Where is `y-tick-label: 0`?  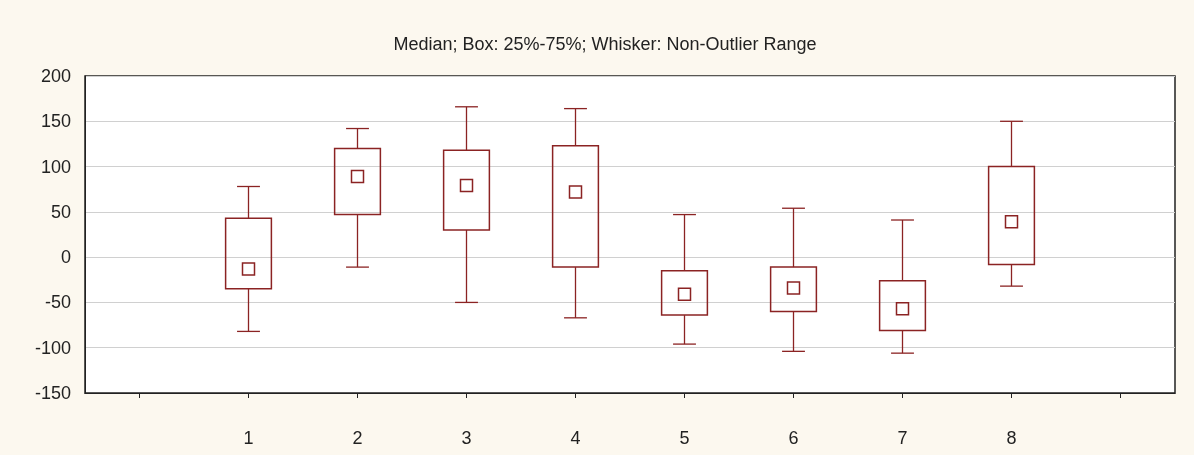 y-tick-label: 0 is located at coordinates (65, 257).